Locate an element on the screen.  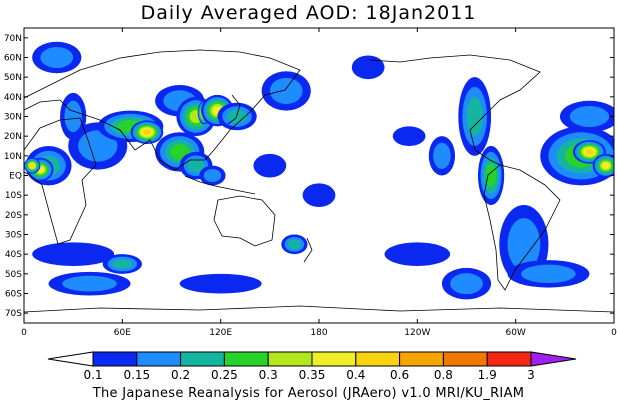
lat-label: 70N is located at coordinates (13, 39).